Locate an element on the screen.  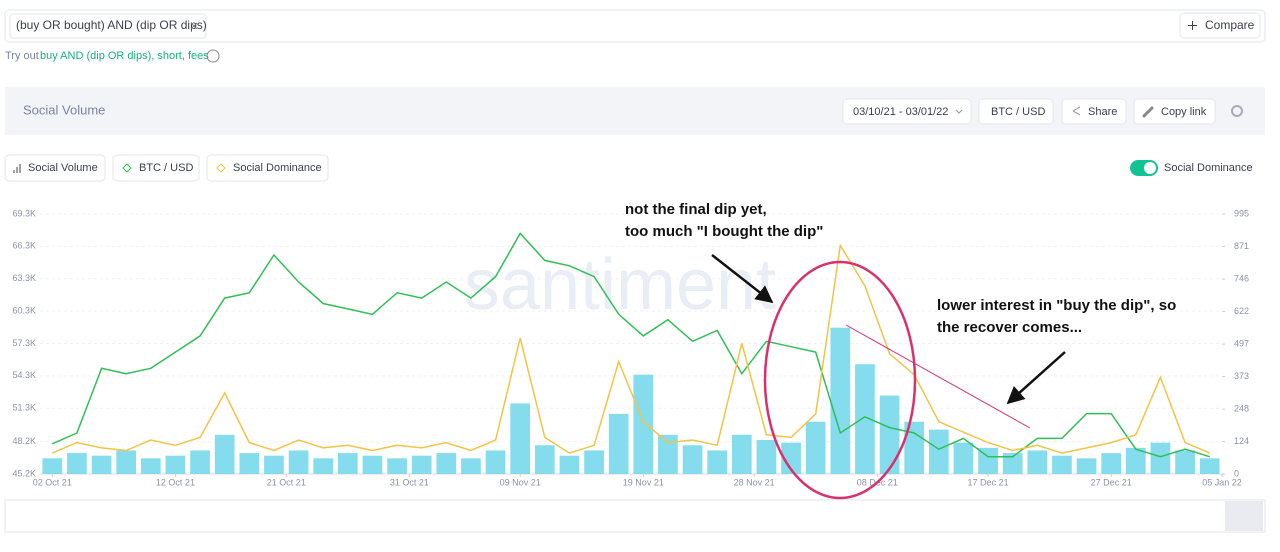
copy-link-label: Copy link is located at coordinates (1184, 112).